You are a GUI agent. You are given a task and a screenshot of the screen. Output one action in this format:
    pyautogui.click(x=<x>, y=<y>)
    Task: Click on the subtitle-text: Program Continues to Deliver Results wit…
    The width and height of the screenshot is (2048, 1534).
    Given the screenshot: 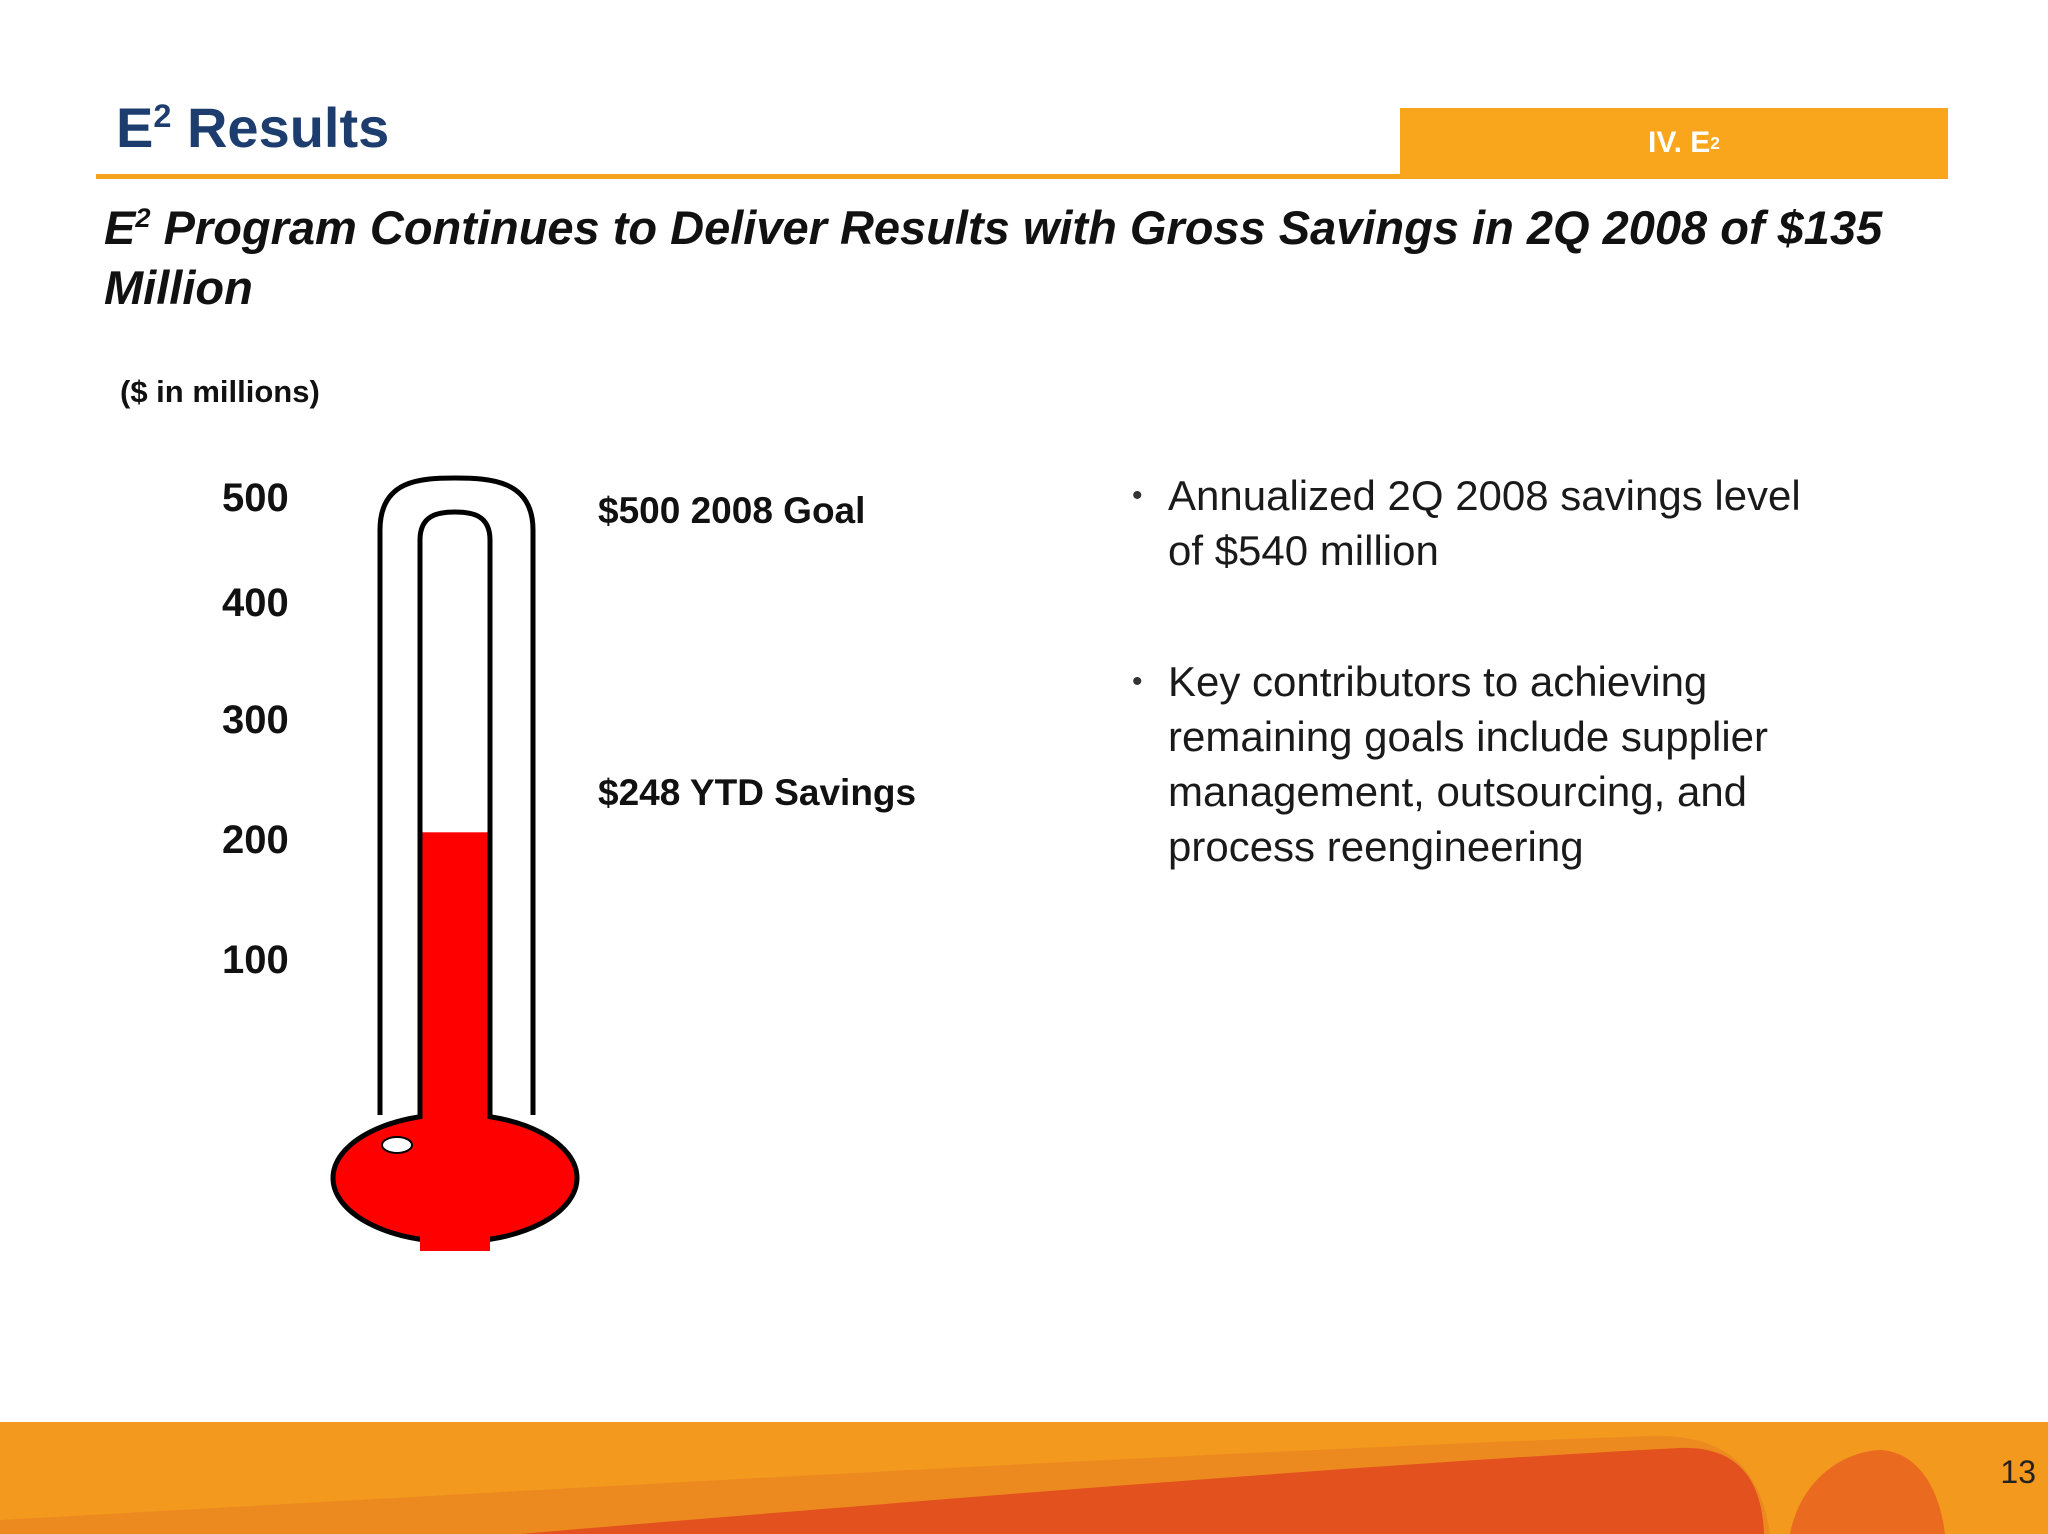 What is the action you would take?
    pyautogui.click(x=993, y=257)
    